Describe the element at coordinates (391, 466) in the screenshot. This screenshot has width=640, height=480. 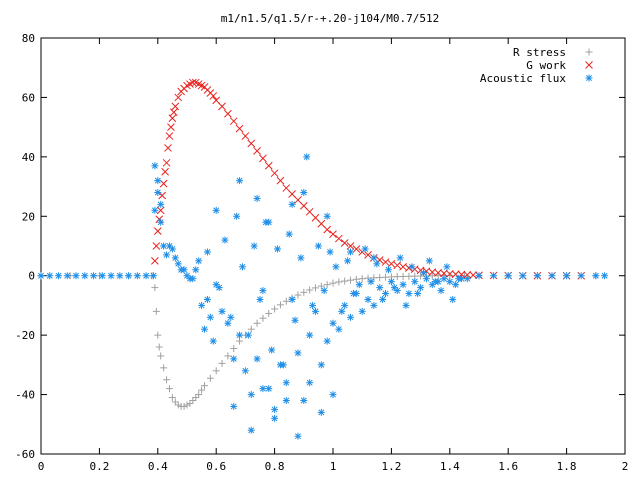
I see `x-tick-label: 1.2` at that location.